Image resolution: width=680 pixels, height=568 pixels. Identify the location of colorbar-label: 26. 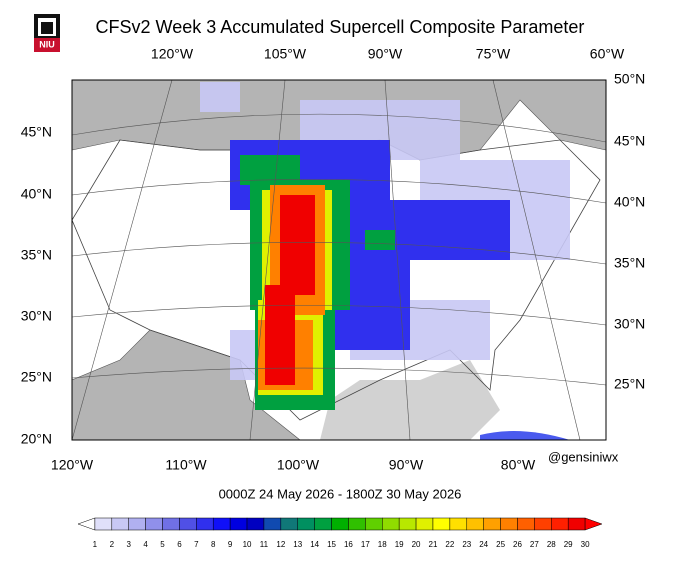
(517, 544).